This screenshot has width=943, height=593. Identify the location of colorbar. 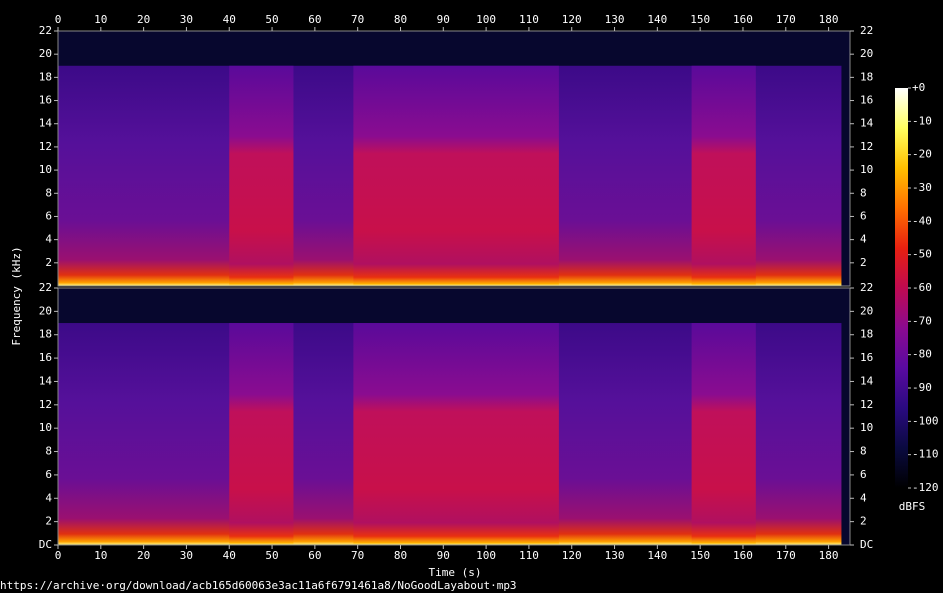
(901, 288).